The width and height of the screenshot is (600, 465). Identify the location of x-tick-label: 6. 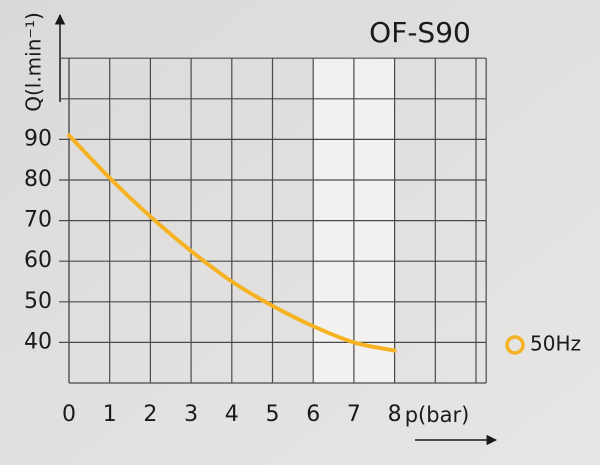
(313, 414).